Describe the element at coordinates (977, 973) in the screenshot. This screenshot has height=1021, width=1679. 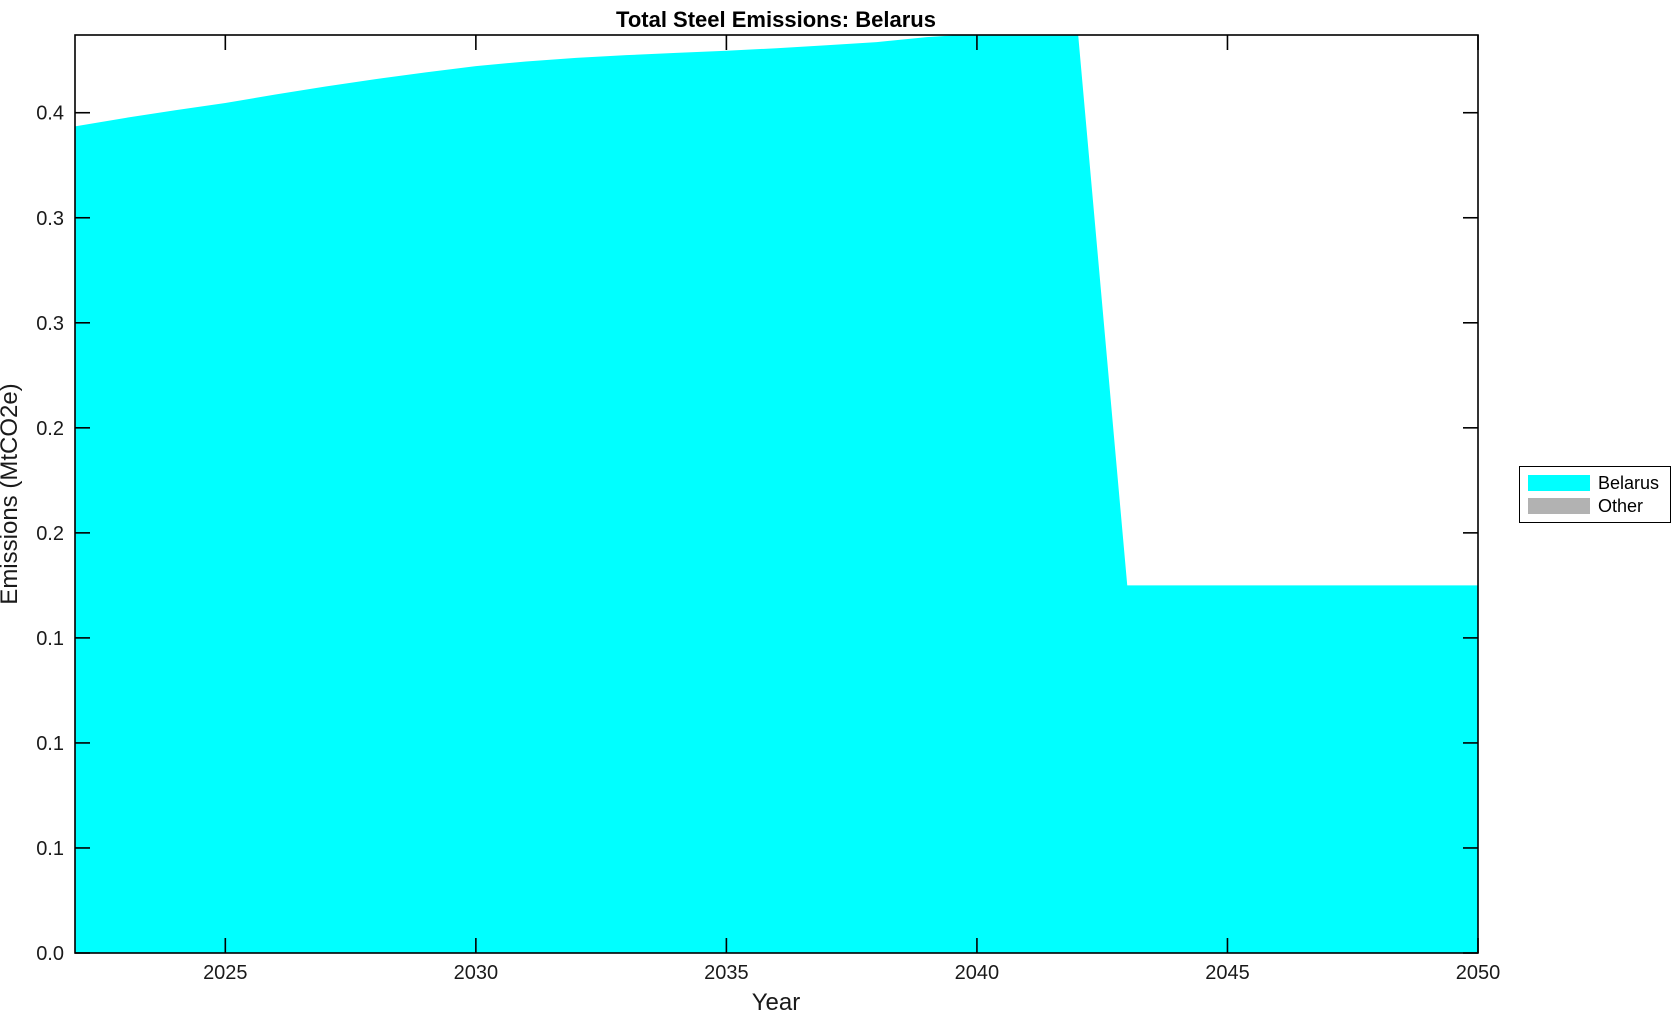
I see `x-tick-label: 2040` at that location.